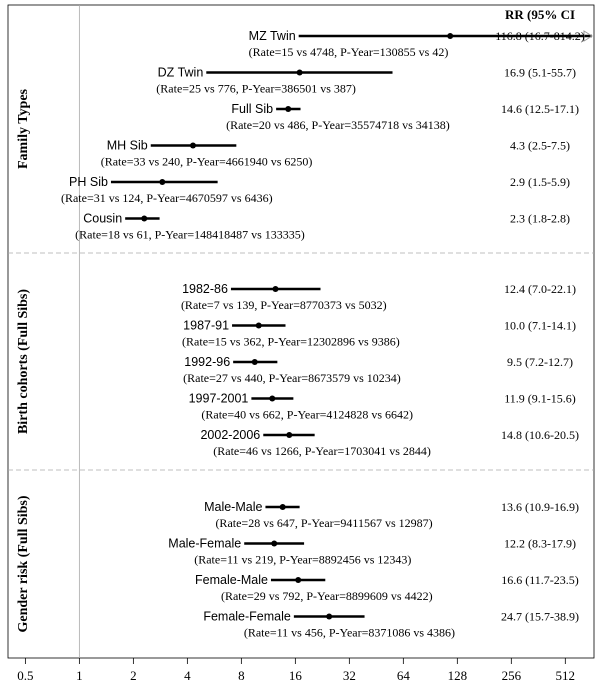 The image size is (601, 688). Describe the element at coordinates (540, 109) in the screenshot. I see `rr-value: 14.6 (12.5-17.1)` at that location.